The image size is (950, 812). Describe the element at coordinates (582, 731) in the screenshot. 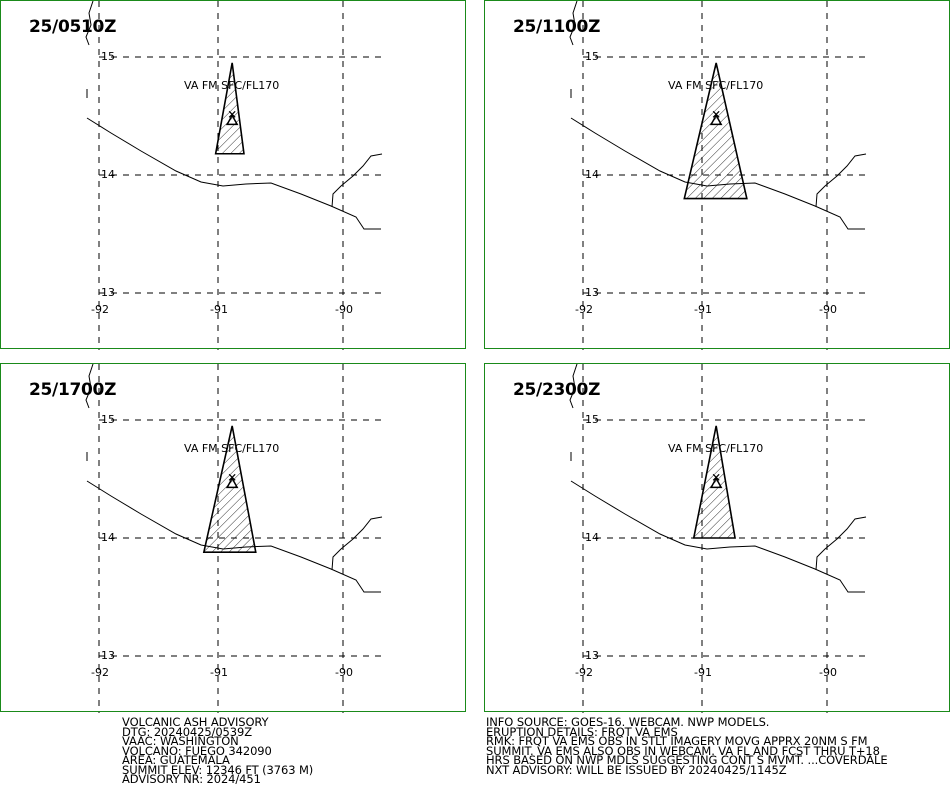

I see `advisory-line: ERUPTION DETAILS: FRQT VA EMS` at that location.